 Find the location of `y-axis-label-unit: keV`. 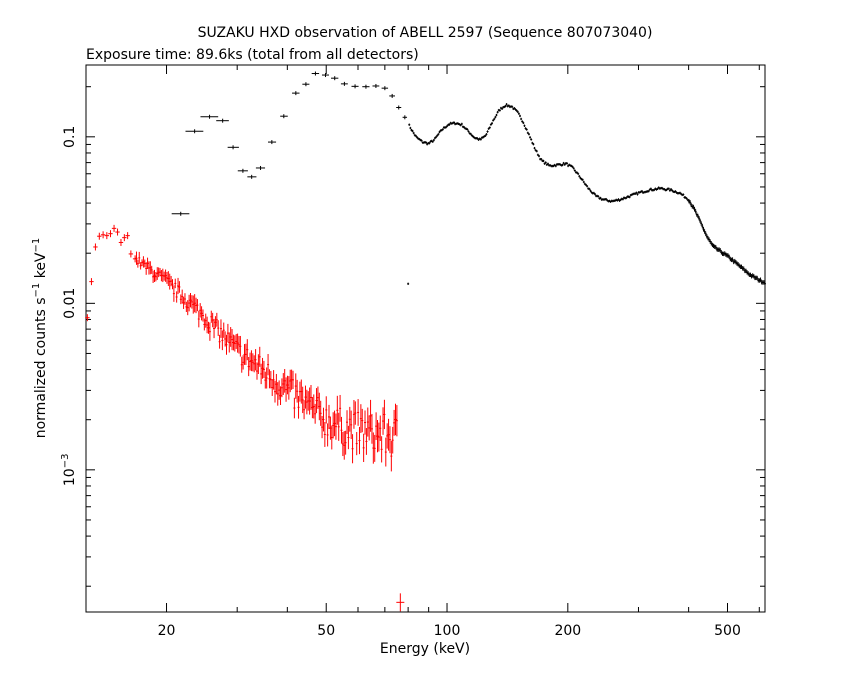

y-axis-label-unit: keV is located at coordinates (41, 267).